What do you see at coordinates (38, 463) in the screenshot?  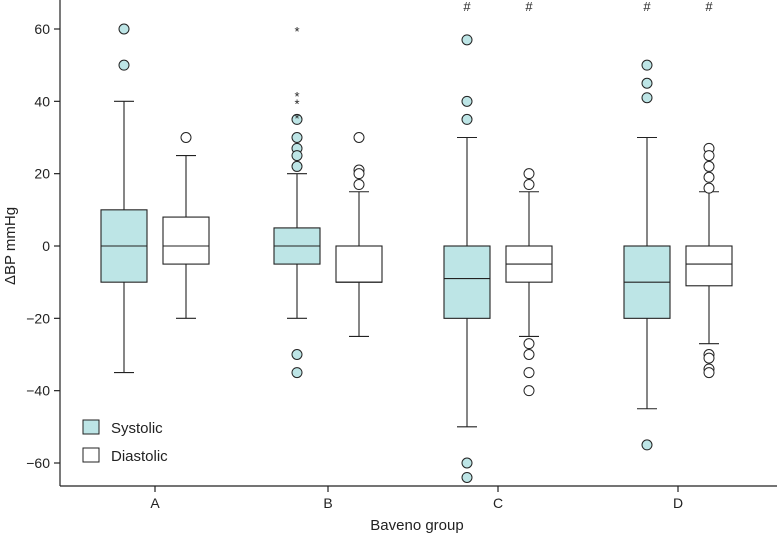 I see `y-tick-label: −60` at bounding box center [38, 463].